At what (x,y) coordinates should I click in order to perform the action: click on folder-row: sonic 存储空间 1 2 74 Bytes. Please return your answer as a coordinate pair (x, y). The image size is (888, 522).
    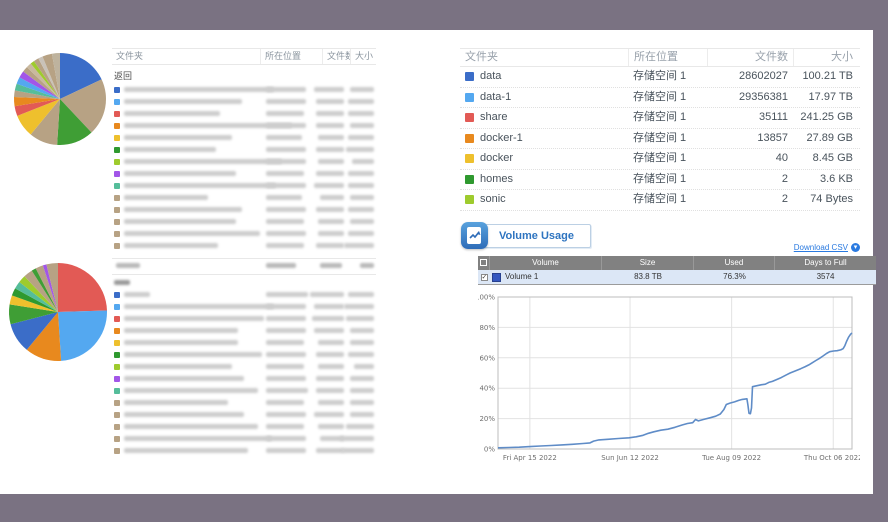
    Looking at the image, I should click on (660, 200).